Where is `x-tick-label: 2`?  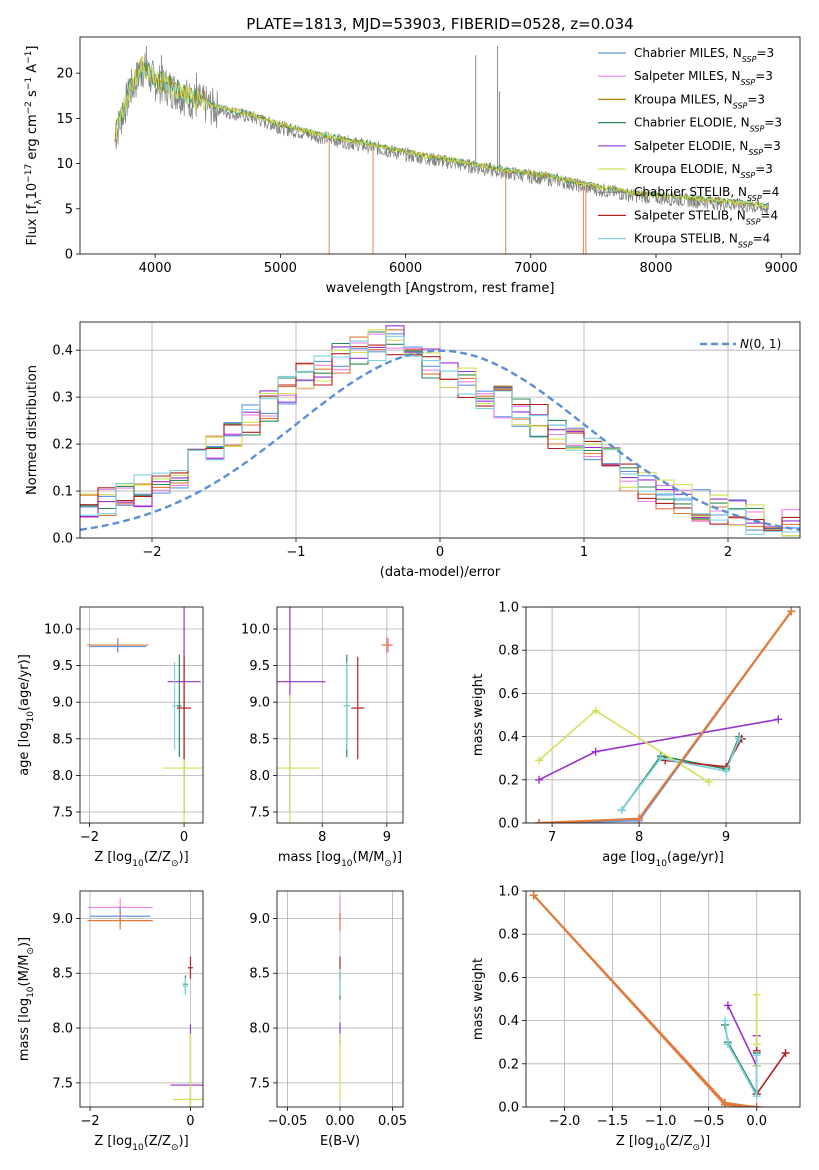
x-tick-label: 2 is located at coordinates (728, 552).